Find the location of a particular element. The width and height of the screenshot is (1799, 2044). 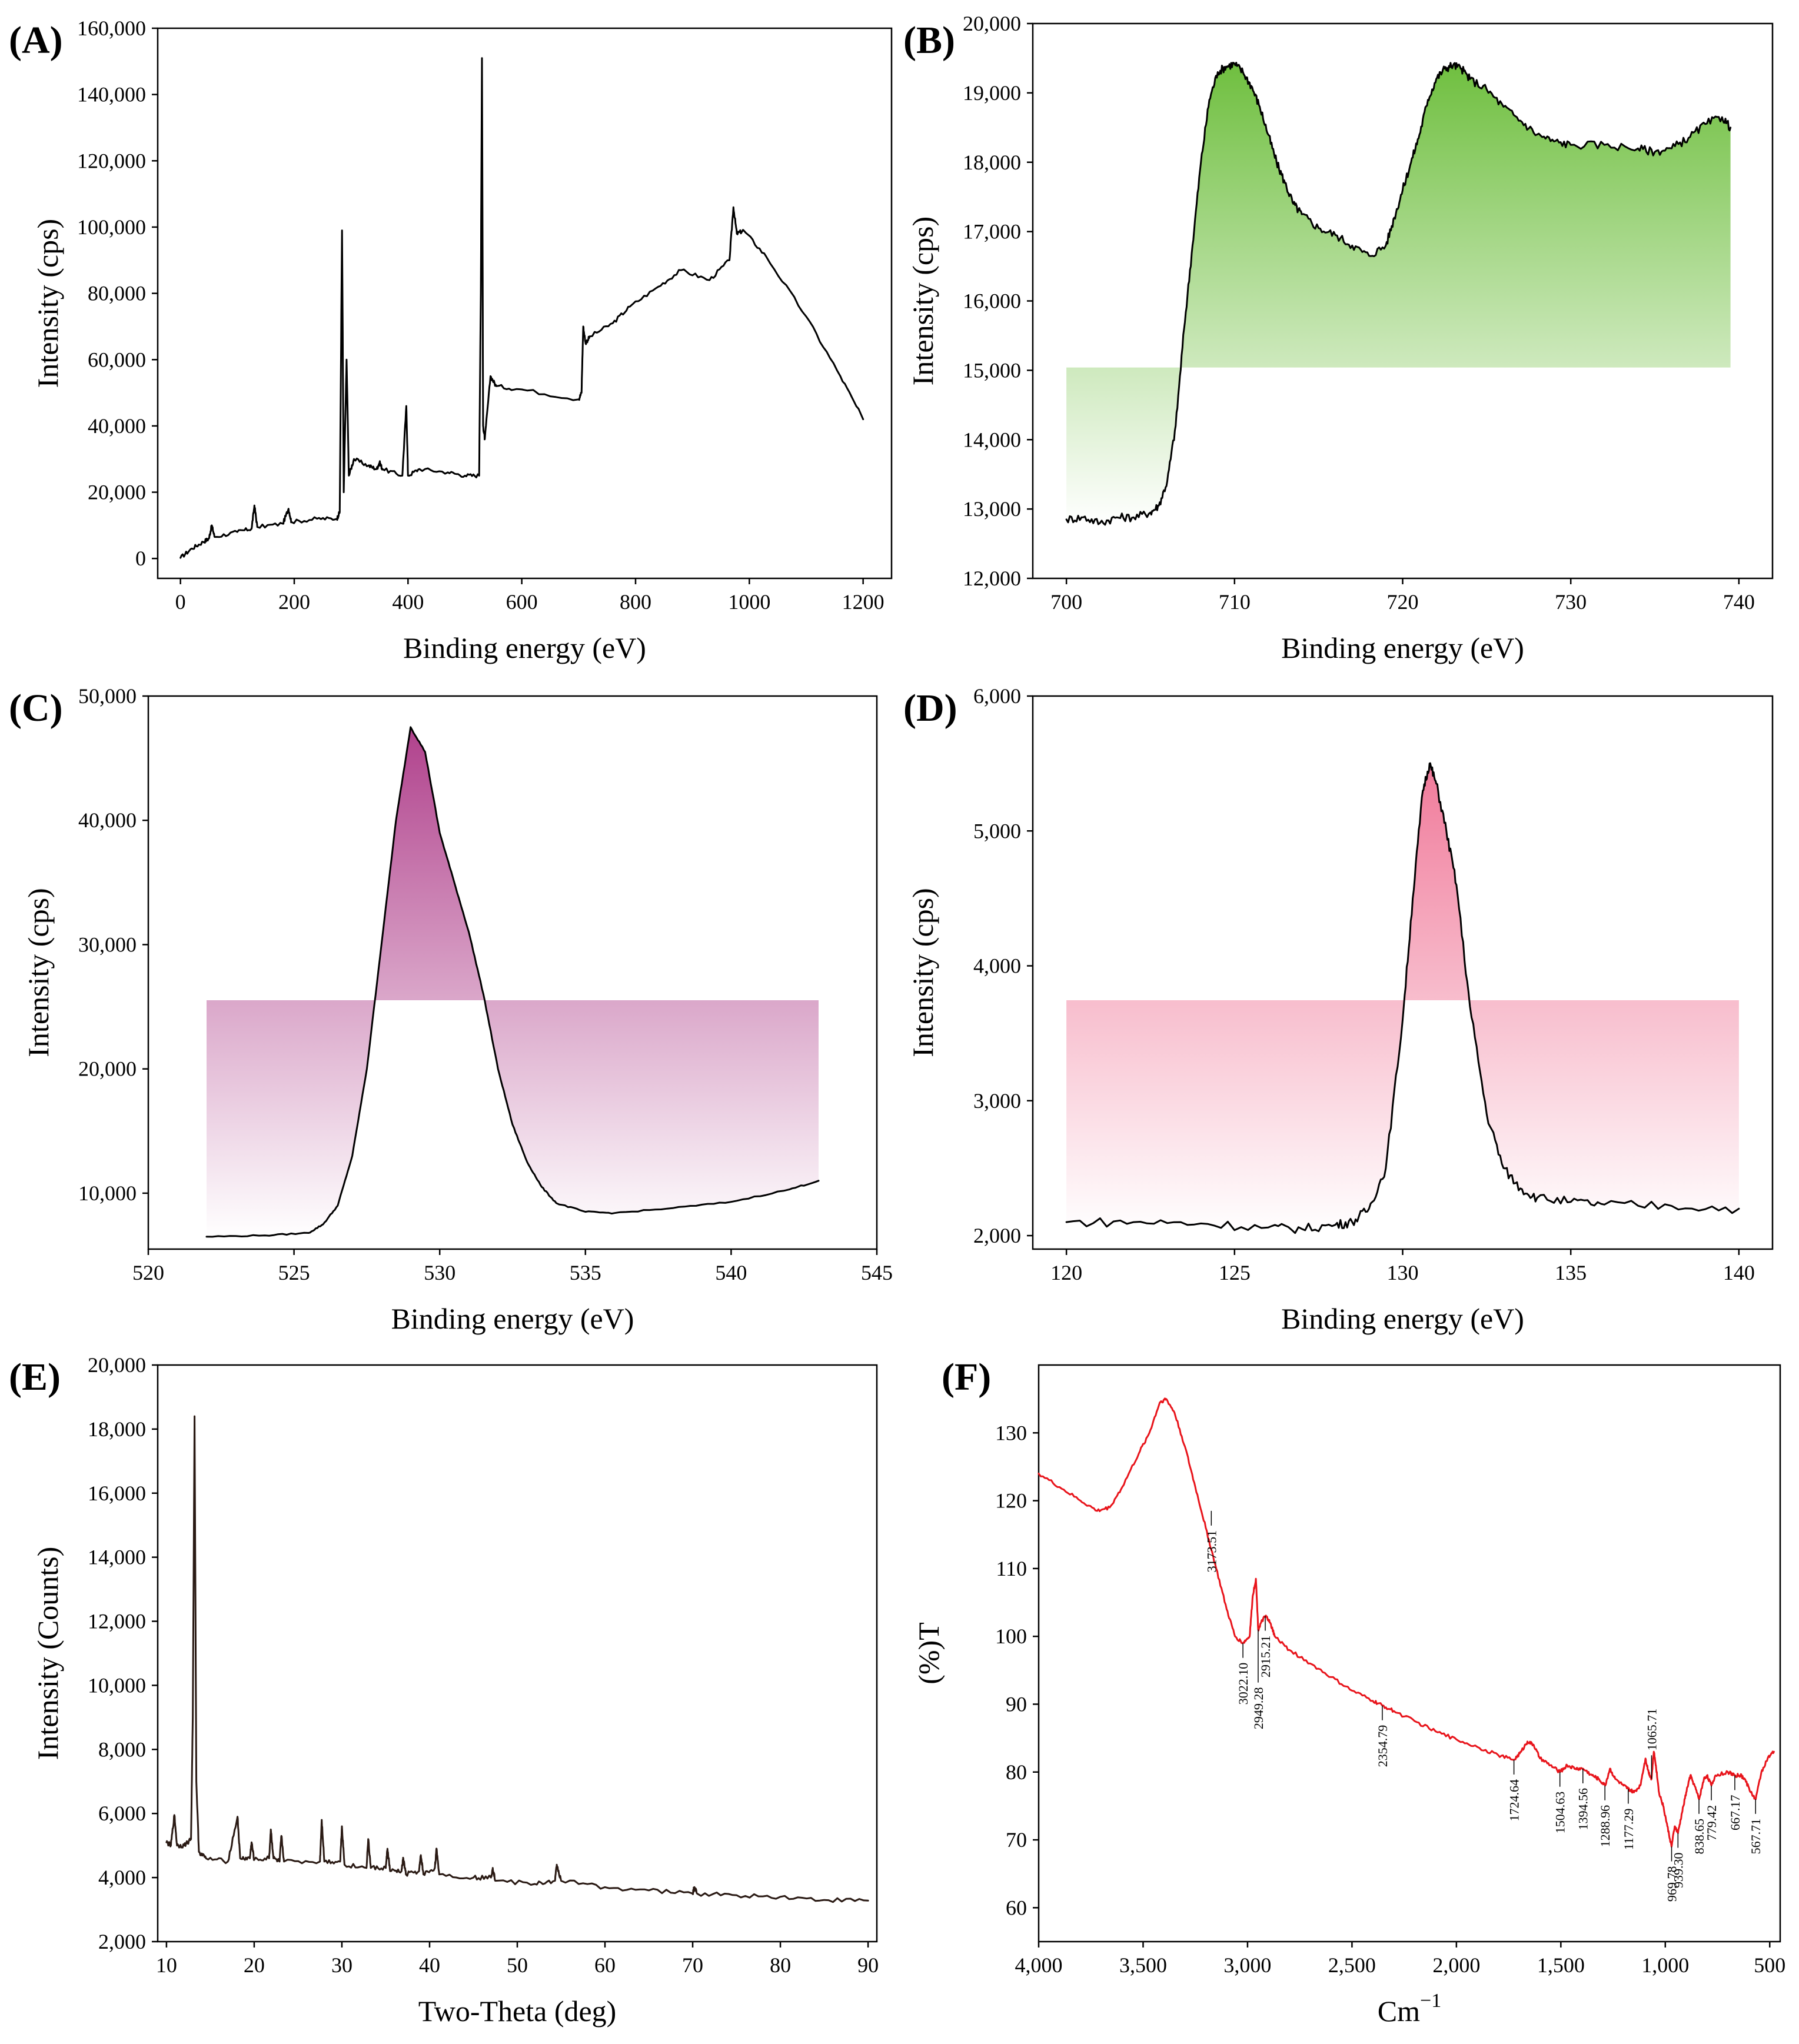

y-tick-label: 0 is located at coordinates (140, 558).